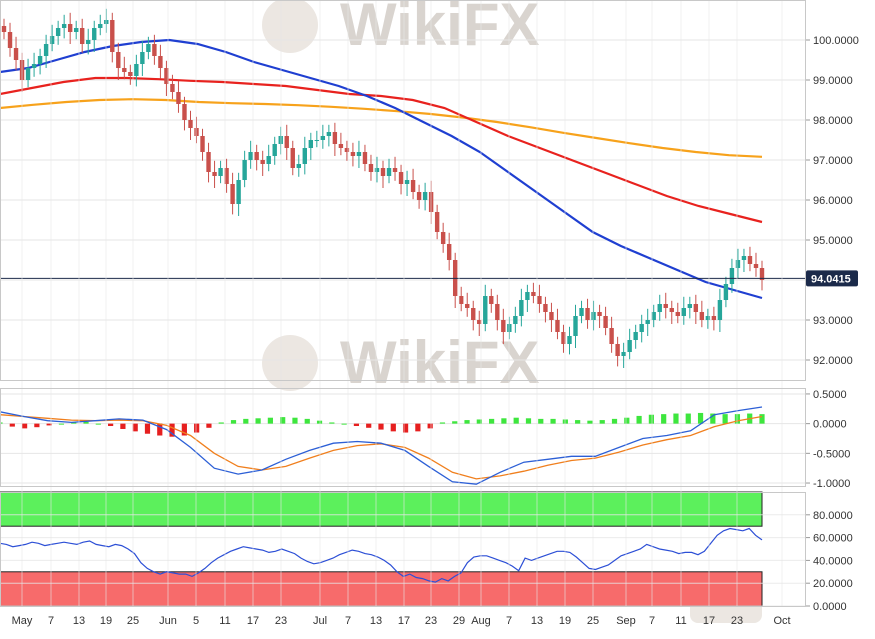 Image resolution: width=875 pixels, height=639 pixels. I want to click on date-label: Oct, so click(781, 621).